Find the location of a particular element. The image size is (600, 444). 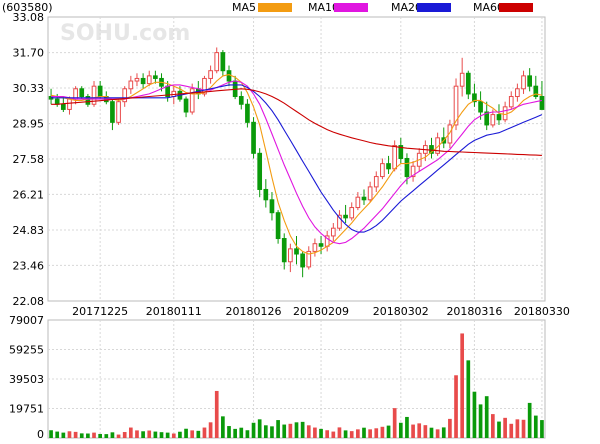

volume-tick-label: 39503 is located at coordinates (26, 379).